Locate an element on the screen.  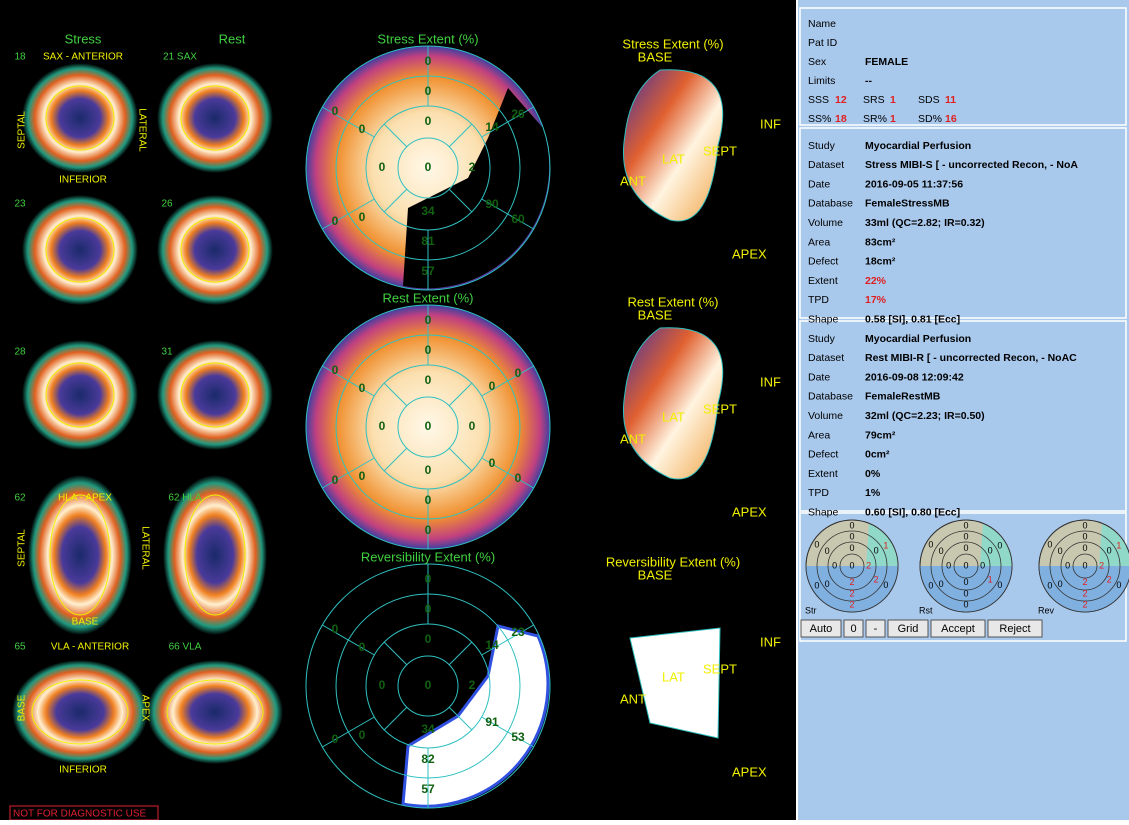
field-label: Defect is located at coordinates (823, 455).